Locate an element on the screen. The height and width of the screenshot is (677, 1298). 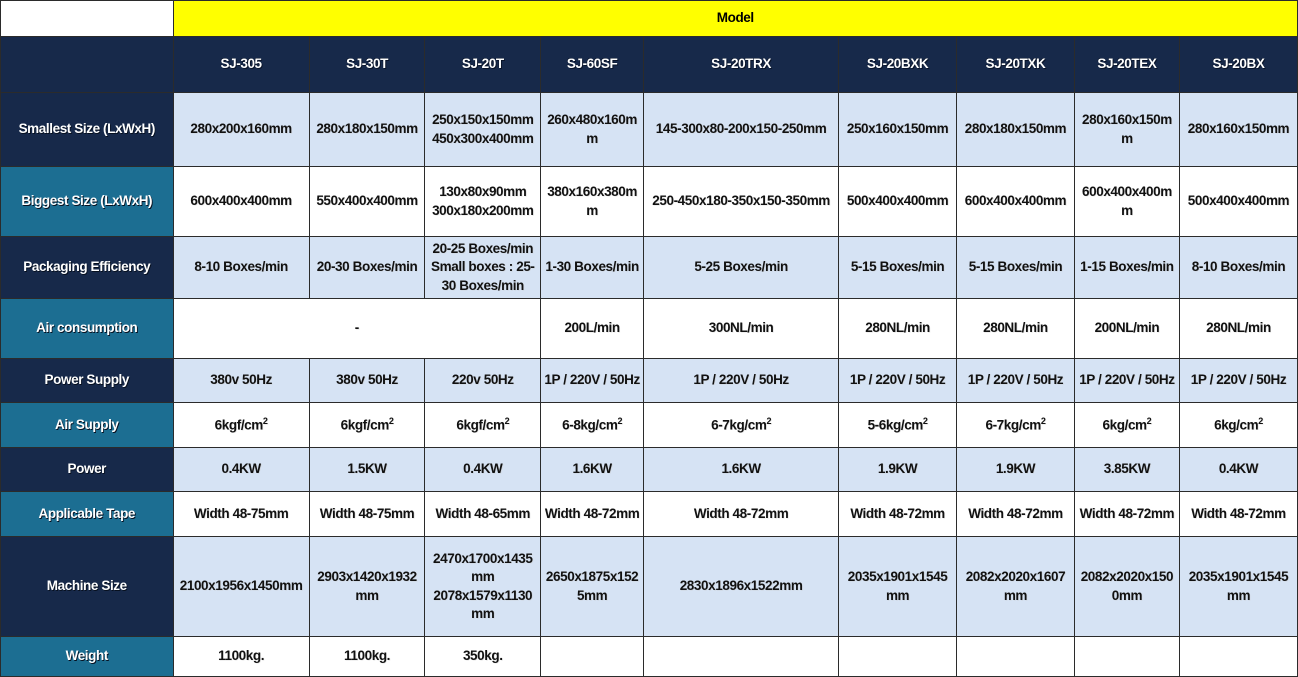
cell-sj-20t: 2470x1700x1435mm 2078x1579x1130mm is located at coordinates (483, 586).